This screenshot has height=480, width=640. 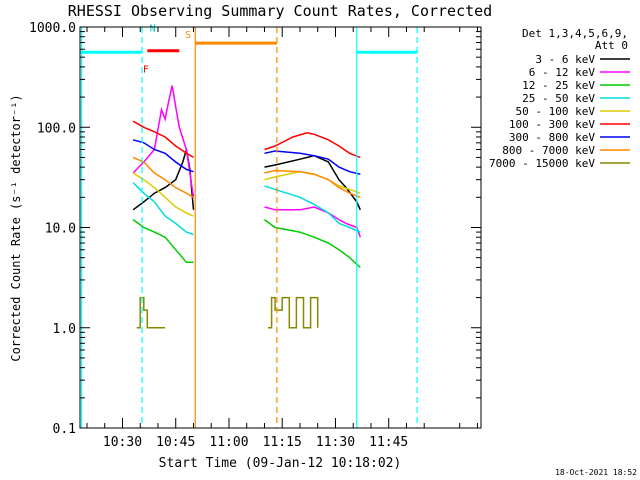 What do you see at coordinates (596, 472) in the screenshot?
I see `footer-timestamp: 18-Oct-2021 18:52` at bounding box center [596, 472].